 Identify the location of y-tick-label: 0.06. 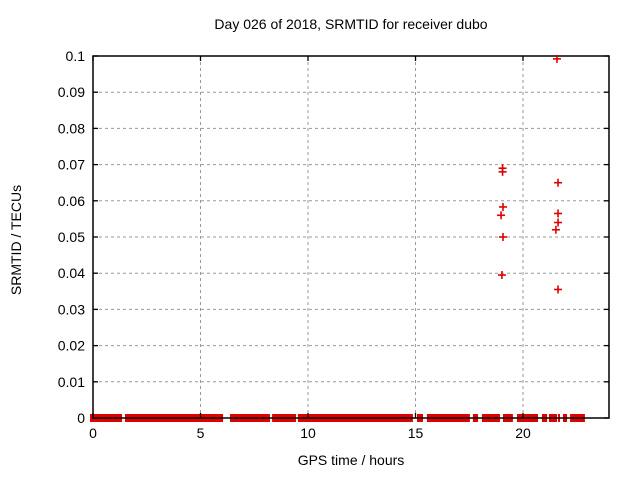
(71, 201).